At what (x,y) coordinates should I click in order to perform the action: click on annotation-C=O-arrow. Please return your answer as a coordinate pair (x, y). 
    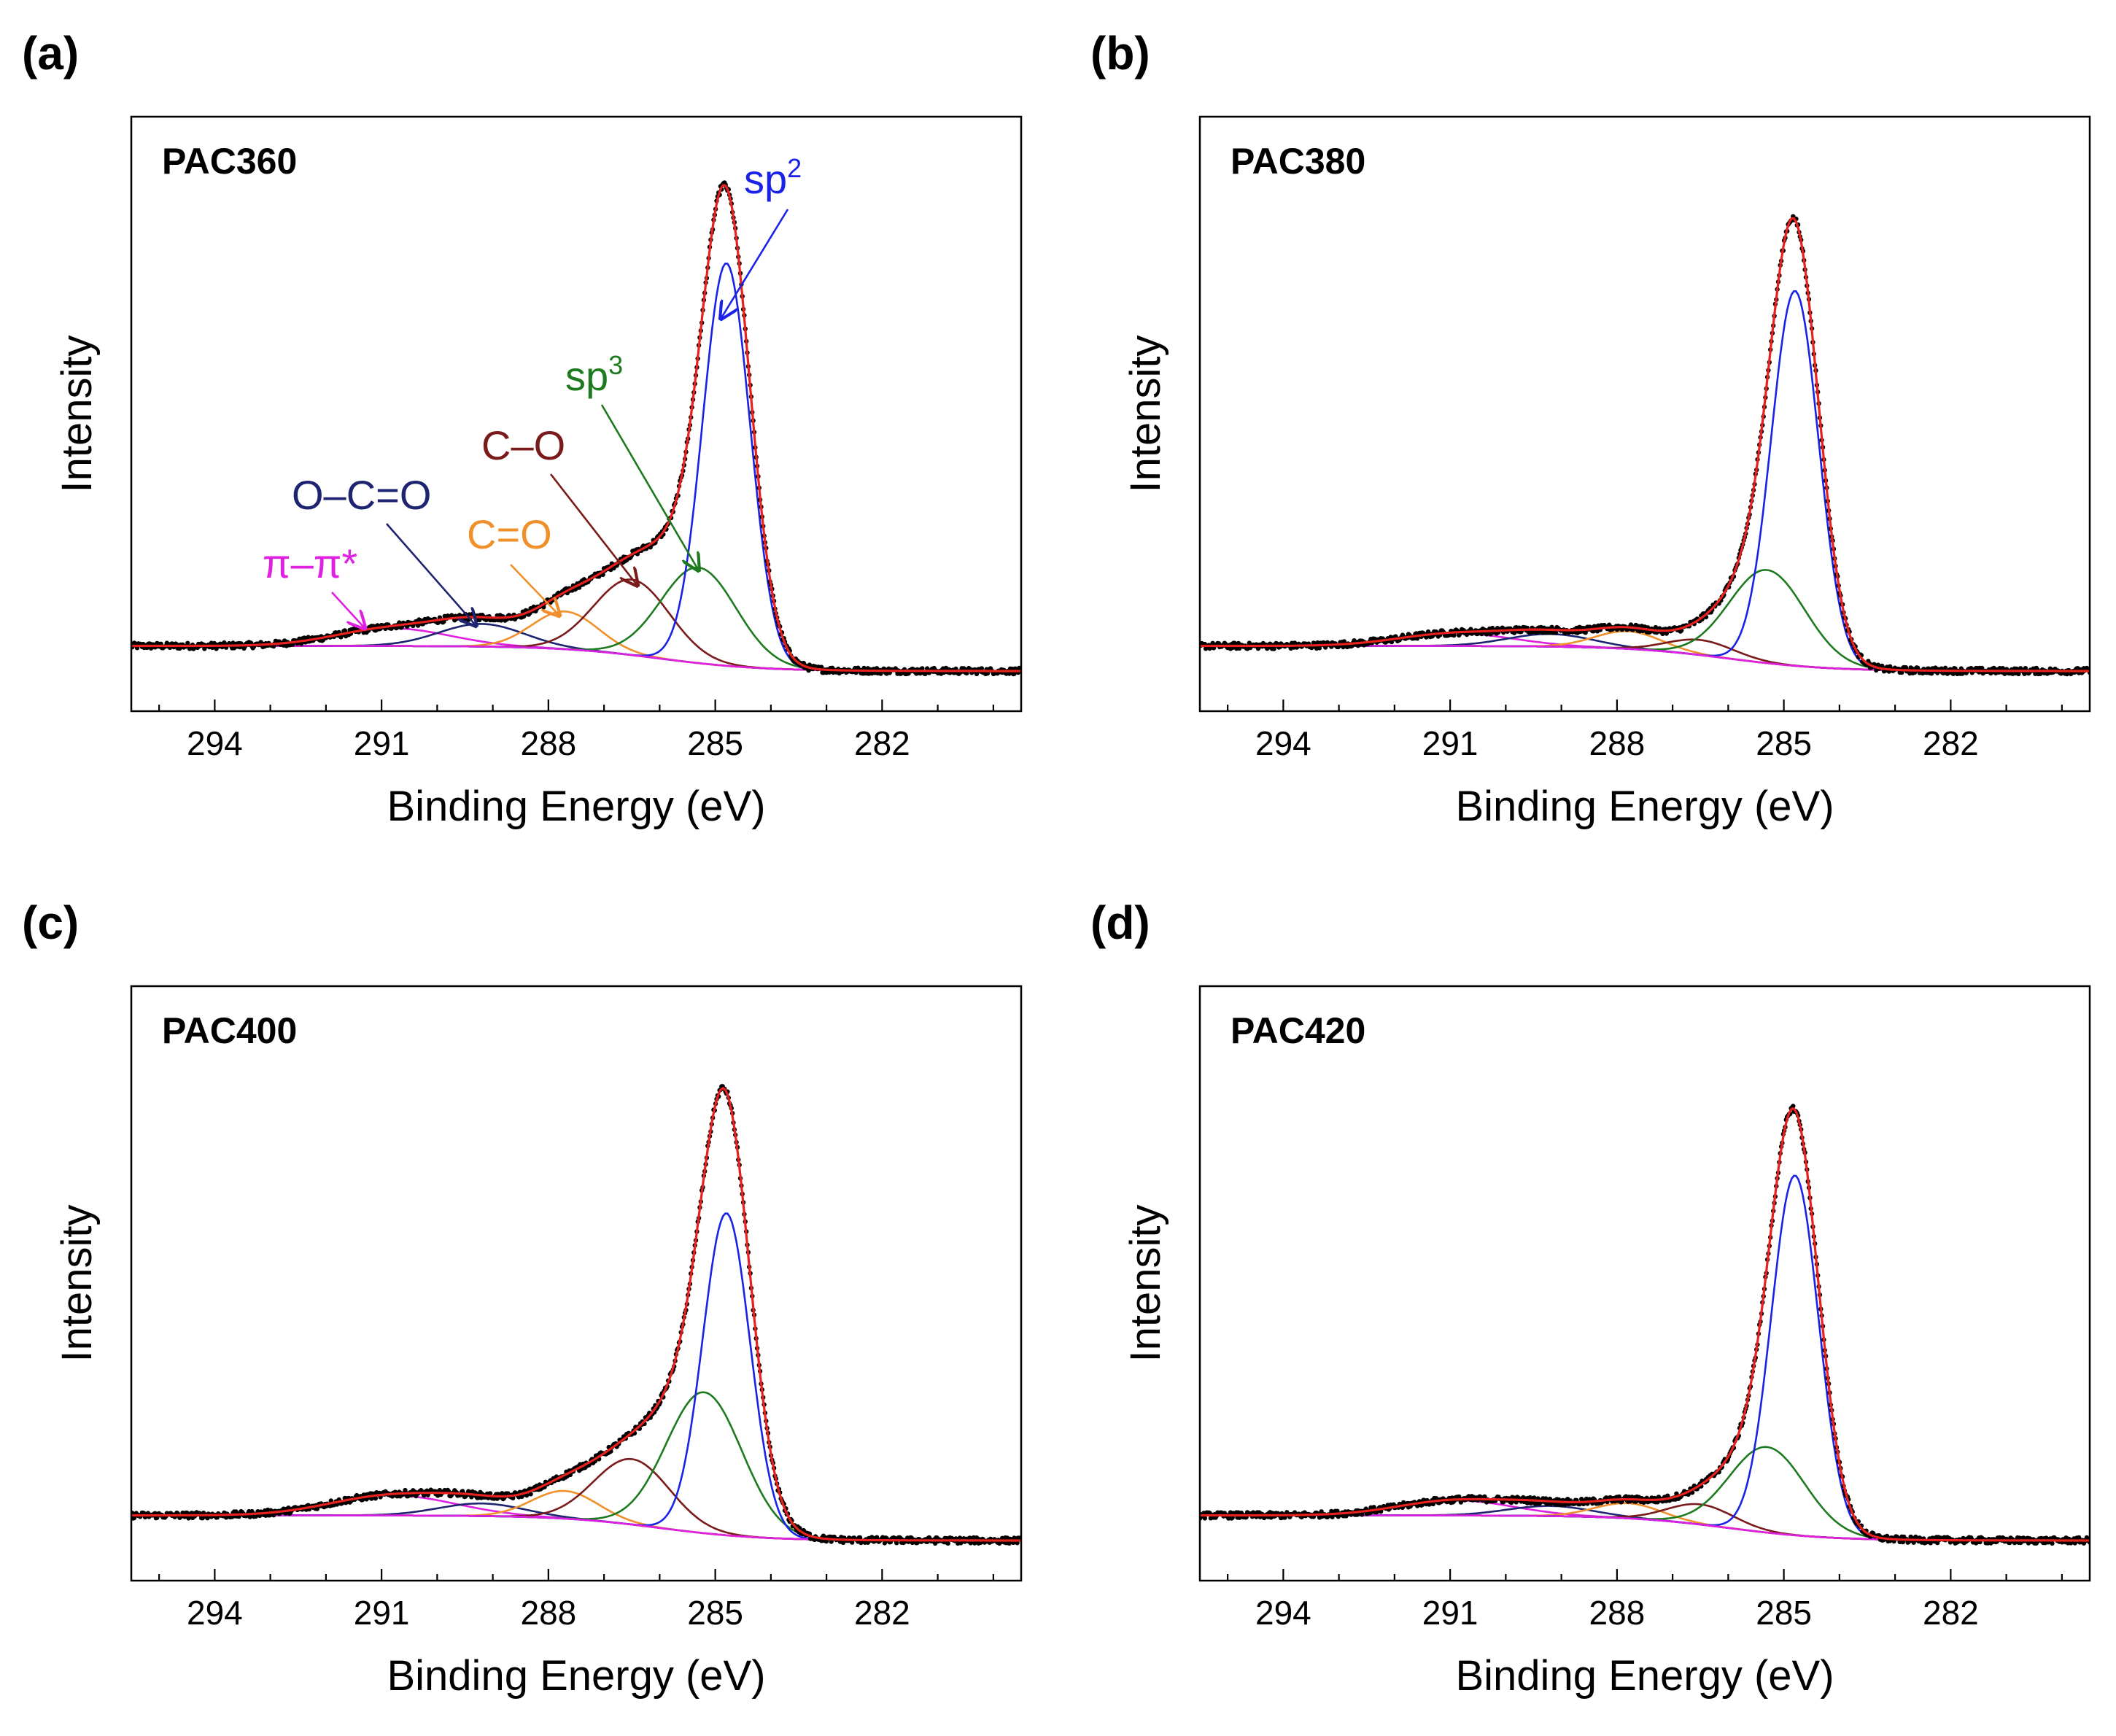
    Looking at the image, I should click on (534, 590).